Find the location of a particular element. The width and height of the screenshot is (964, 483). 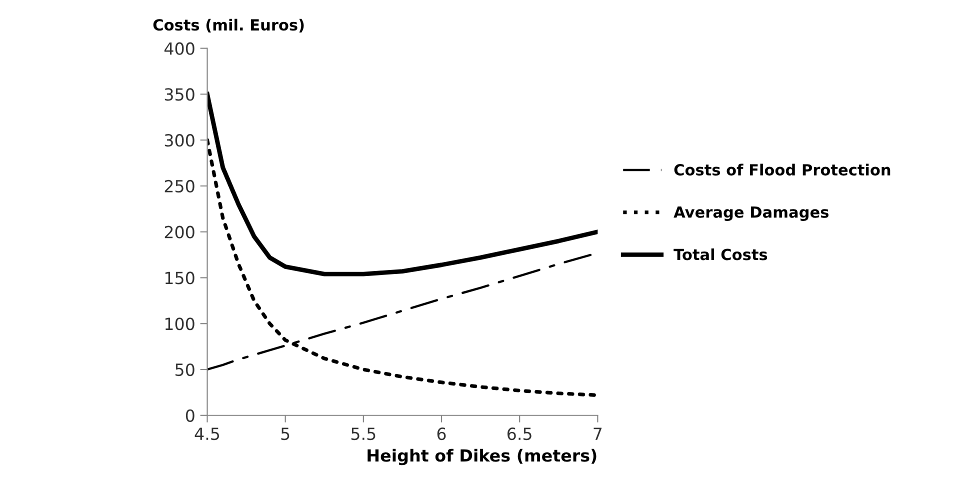

y-tick-label: 0 is located at coordinates (190, 415).